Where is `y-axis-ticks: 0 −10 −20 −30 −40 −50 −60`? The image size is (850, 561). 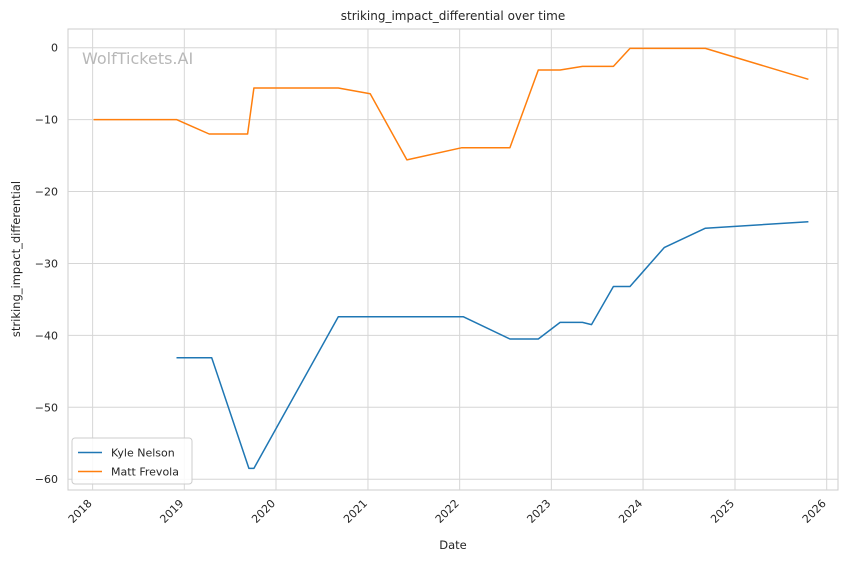
y-axis-ticks: 0 −10 −20 −30 −40 −50 −60 is located at coordinates (46, 264).